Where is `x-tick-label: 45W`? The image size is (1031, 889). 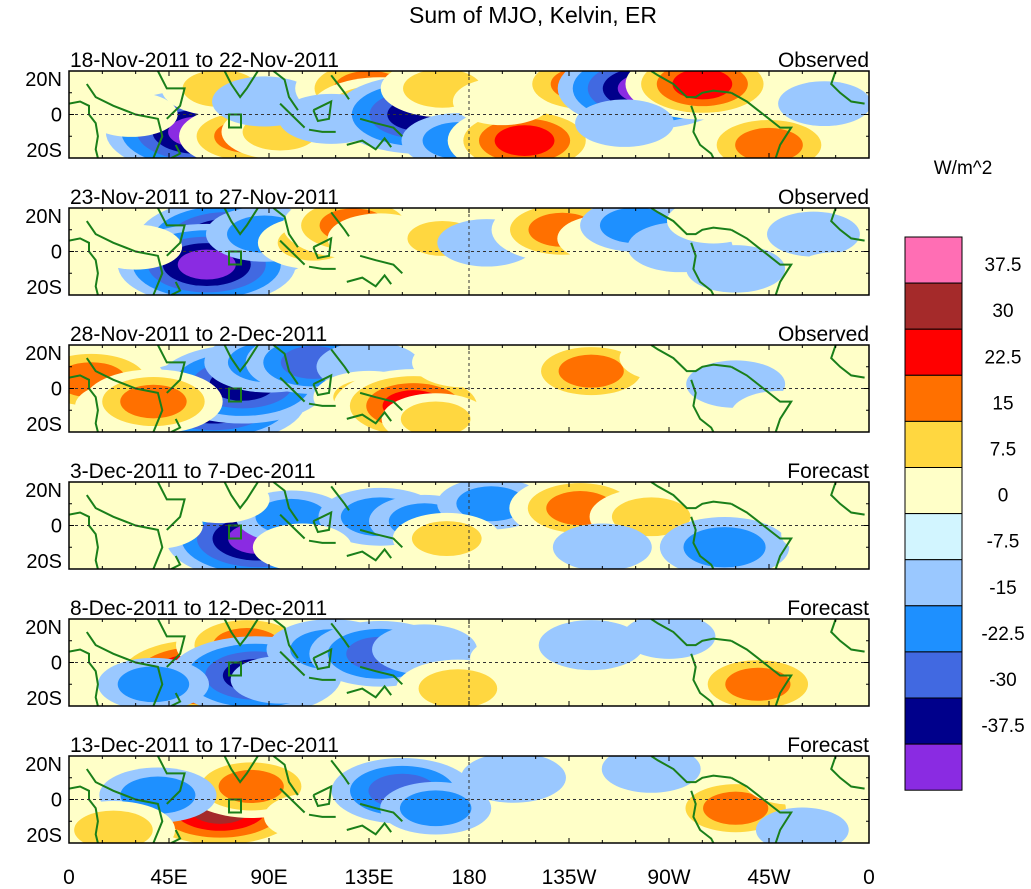
x-tick-label: 45W is located at coordinates (768, 877).